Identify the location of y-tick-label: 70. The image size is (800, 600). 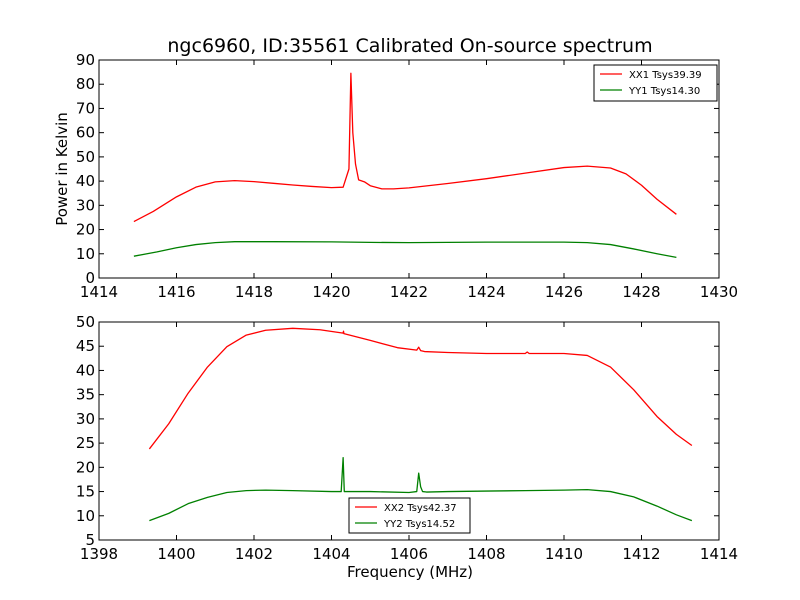
(85, 108).